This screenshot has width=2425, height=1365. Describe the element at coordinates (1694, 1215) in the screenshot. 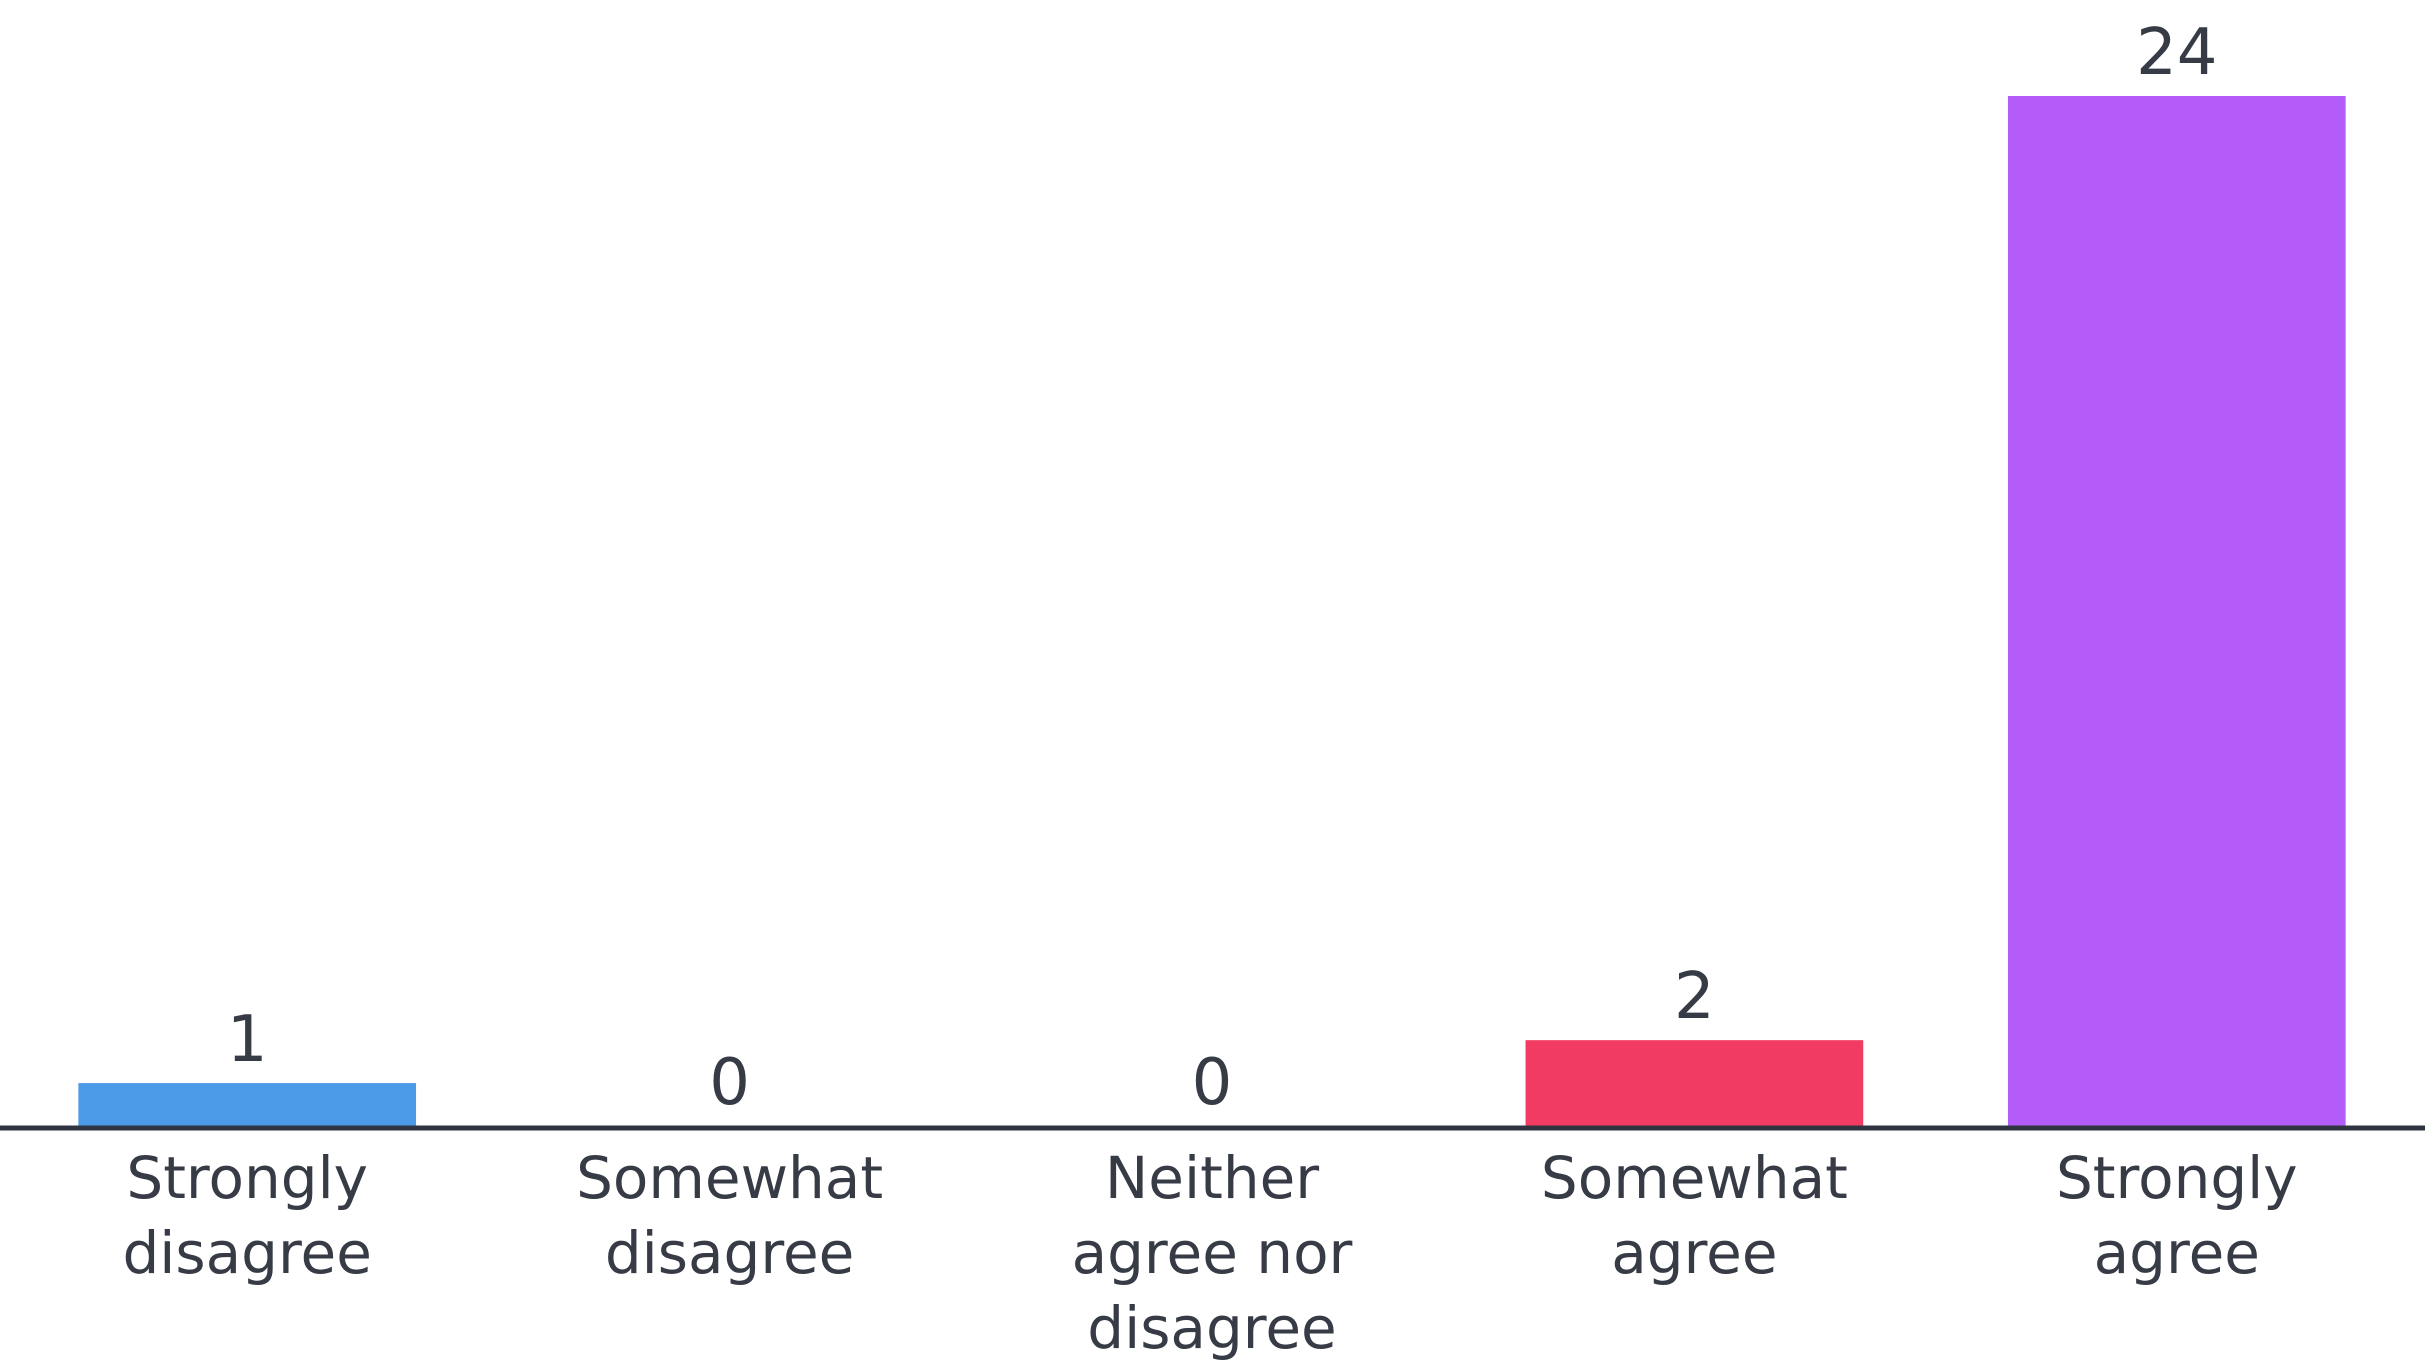

I see `x-tick-label: Somewhat agree` at that location.